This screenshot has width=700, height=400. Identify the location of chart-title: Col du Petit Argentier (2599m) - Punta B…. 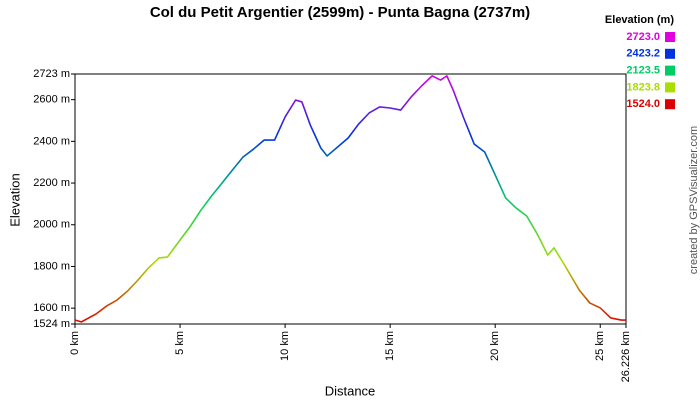
(340, 12).